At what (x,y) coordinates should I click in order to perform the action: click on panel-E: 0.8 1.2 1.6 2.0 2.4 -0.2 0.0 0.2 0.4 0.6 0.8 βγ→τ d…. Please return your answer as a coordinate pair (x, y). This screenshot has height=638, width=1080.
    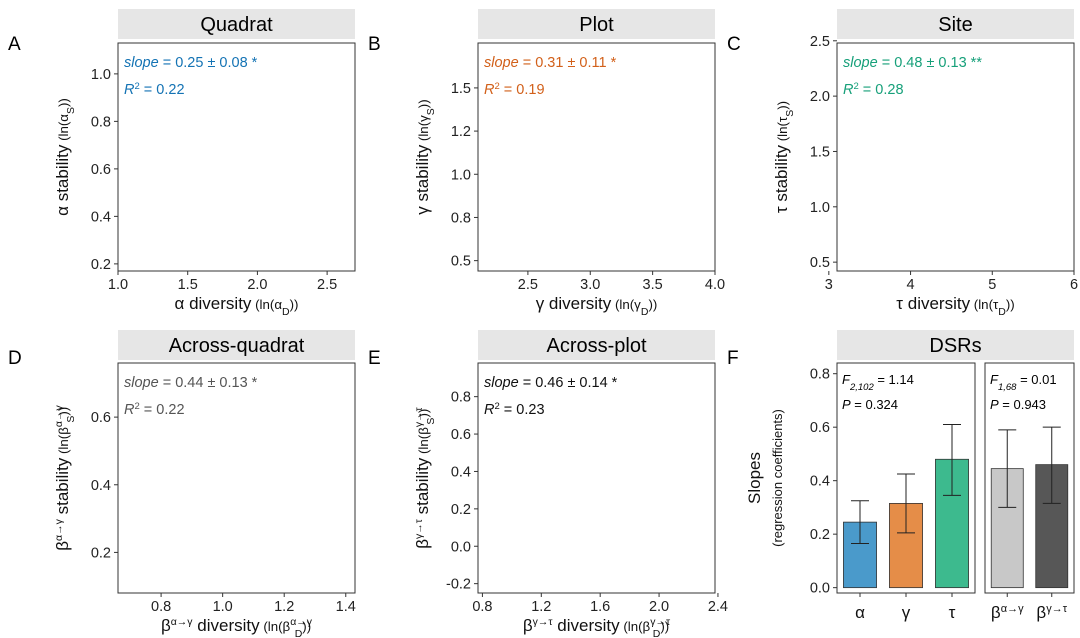
    Looking at the image, I should click on (570, 500).